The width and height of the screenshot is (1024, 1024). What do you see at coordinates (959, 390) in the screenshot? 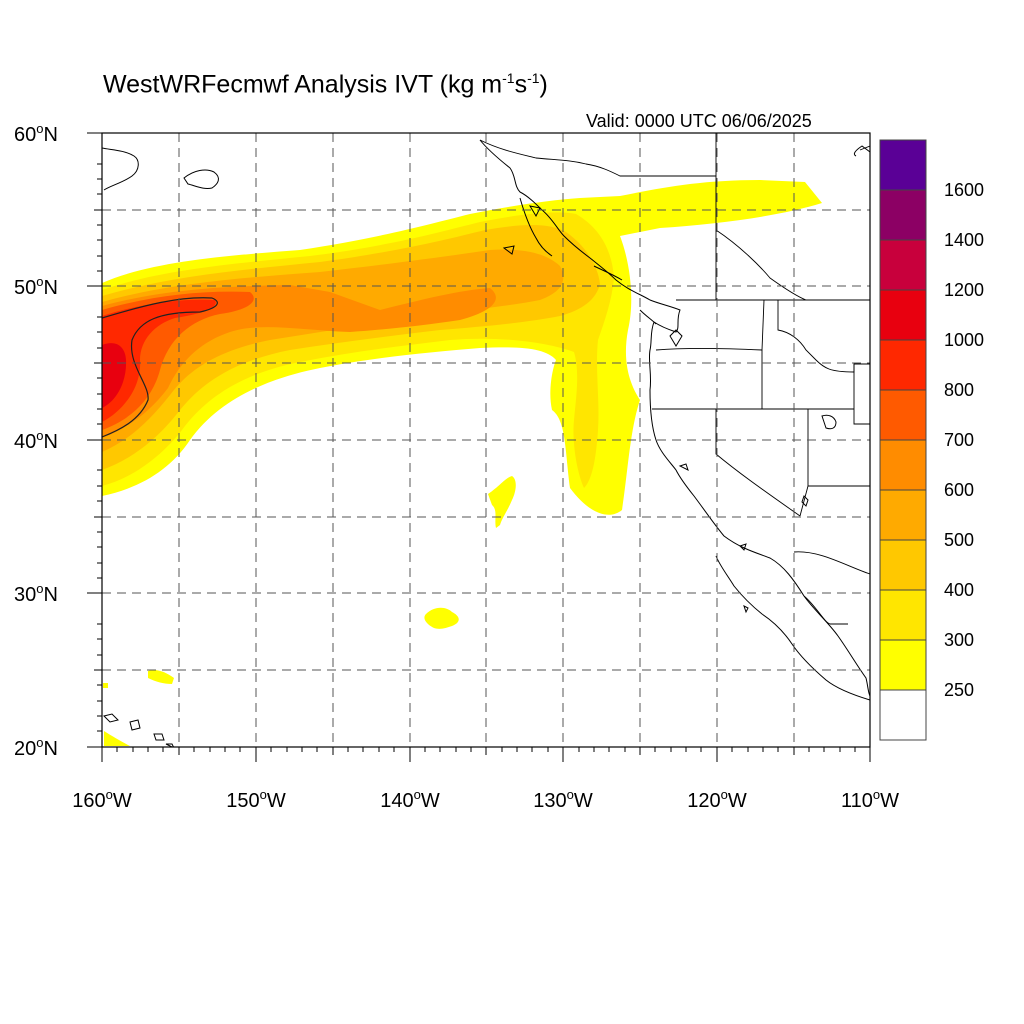
I see `colorbar-label: 800` at bounding box center [959, 390].